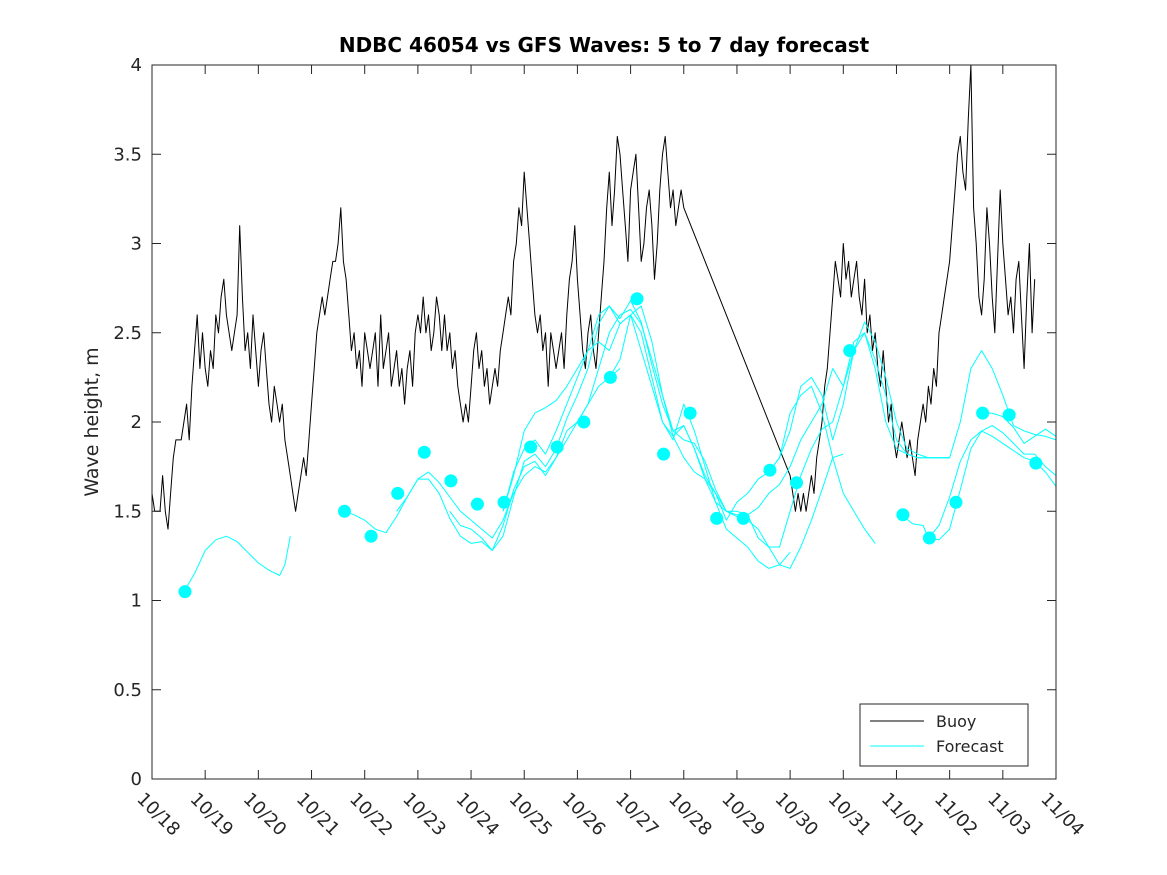 The height and width of the screenshot is (875, 1167). Describe the element at coordinates (136, 244) in the screenshot. I see `y-tick-label: 3` at that location.